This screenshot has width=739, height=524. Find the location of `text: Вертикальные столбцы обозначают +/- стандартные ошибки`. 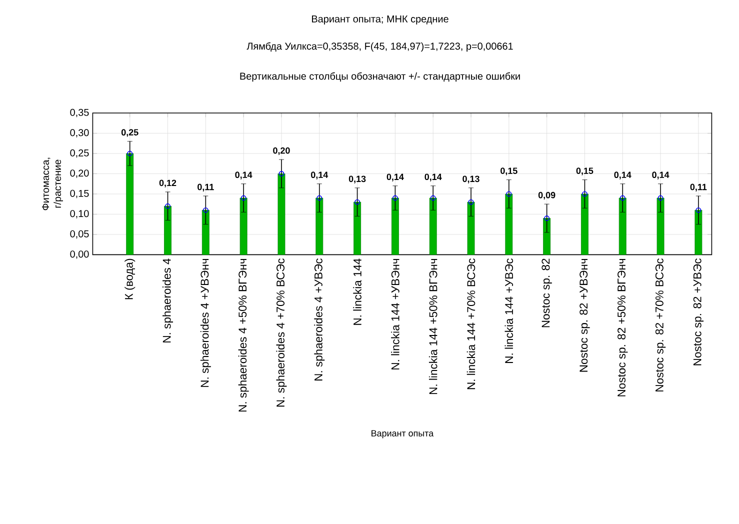

text: Вертикальные столбцы обозначают +/- стандартные ошибки is located at coordinates (380, 77).